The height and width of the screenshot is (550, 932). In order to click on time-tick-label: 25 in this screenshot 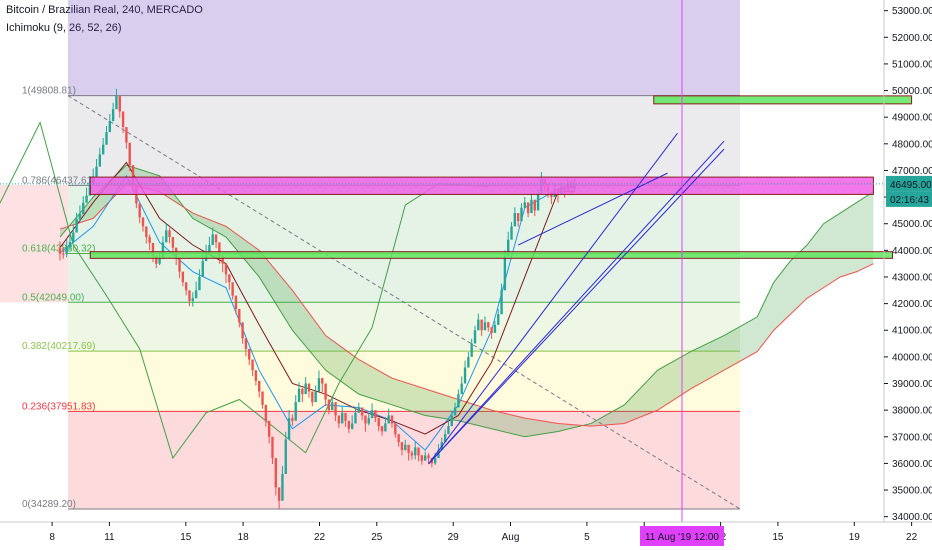, I will do `click(377, 537)`.